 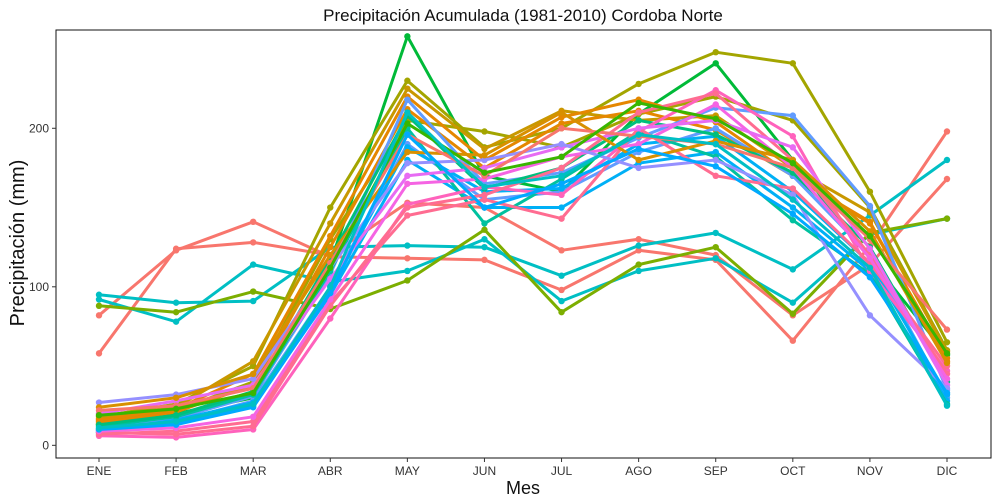 What do you see at coordinates (523, 488) in the screenshot?
I see `x-axis-title: Mes` at bounding box center [523, 488].